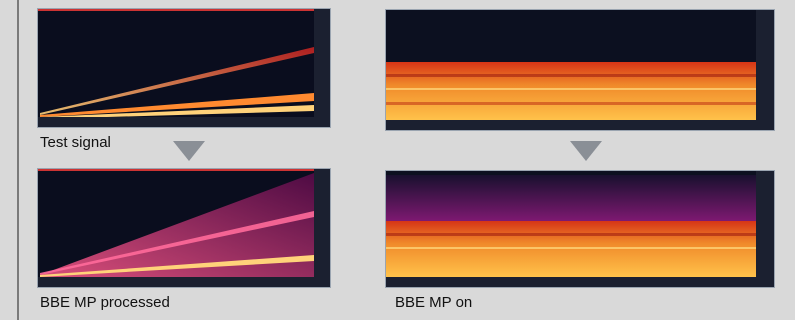  What do you see at coordinates (75, 142) in the screenshot?
I see `caption-test-signal: Test signal` at bounding box center [75, 142].